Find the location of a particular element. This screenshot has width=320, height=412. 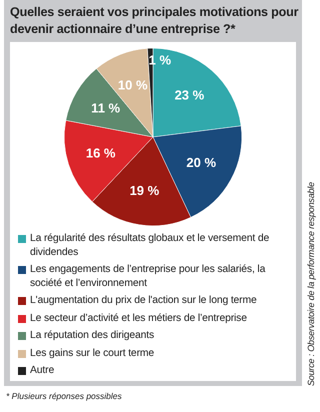

legend-label: L'augmentation du prix de l'action sur le long terme is located at coordinates (143, 301).